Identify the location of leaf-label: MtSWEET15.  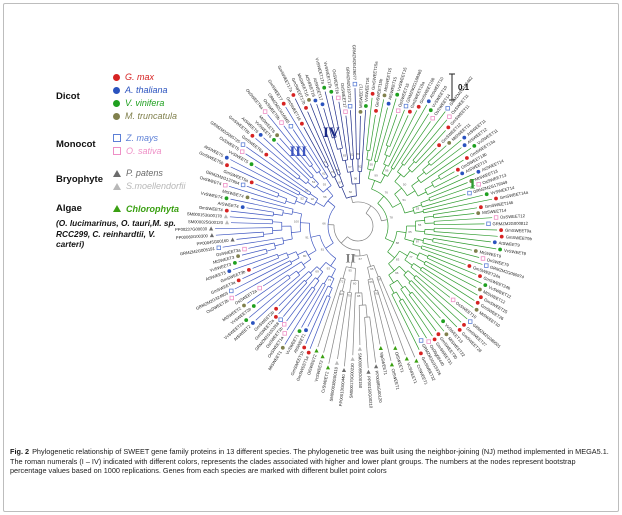
(388, 79).